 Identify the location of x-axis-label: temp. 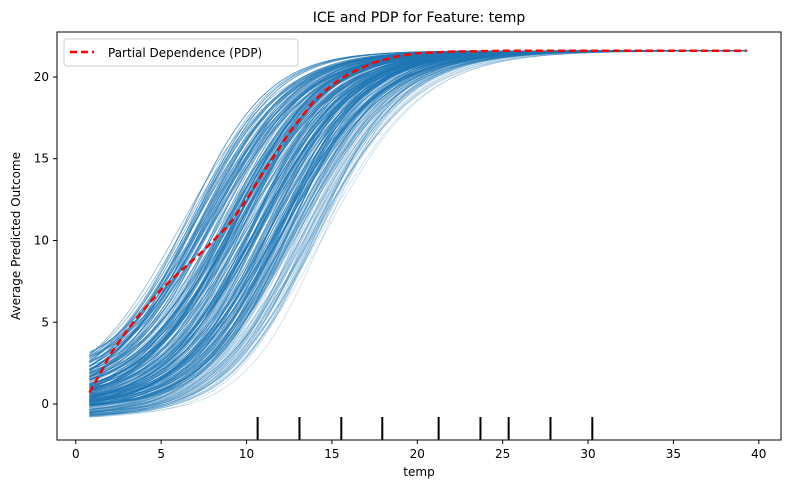
(418, 472).